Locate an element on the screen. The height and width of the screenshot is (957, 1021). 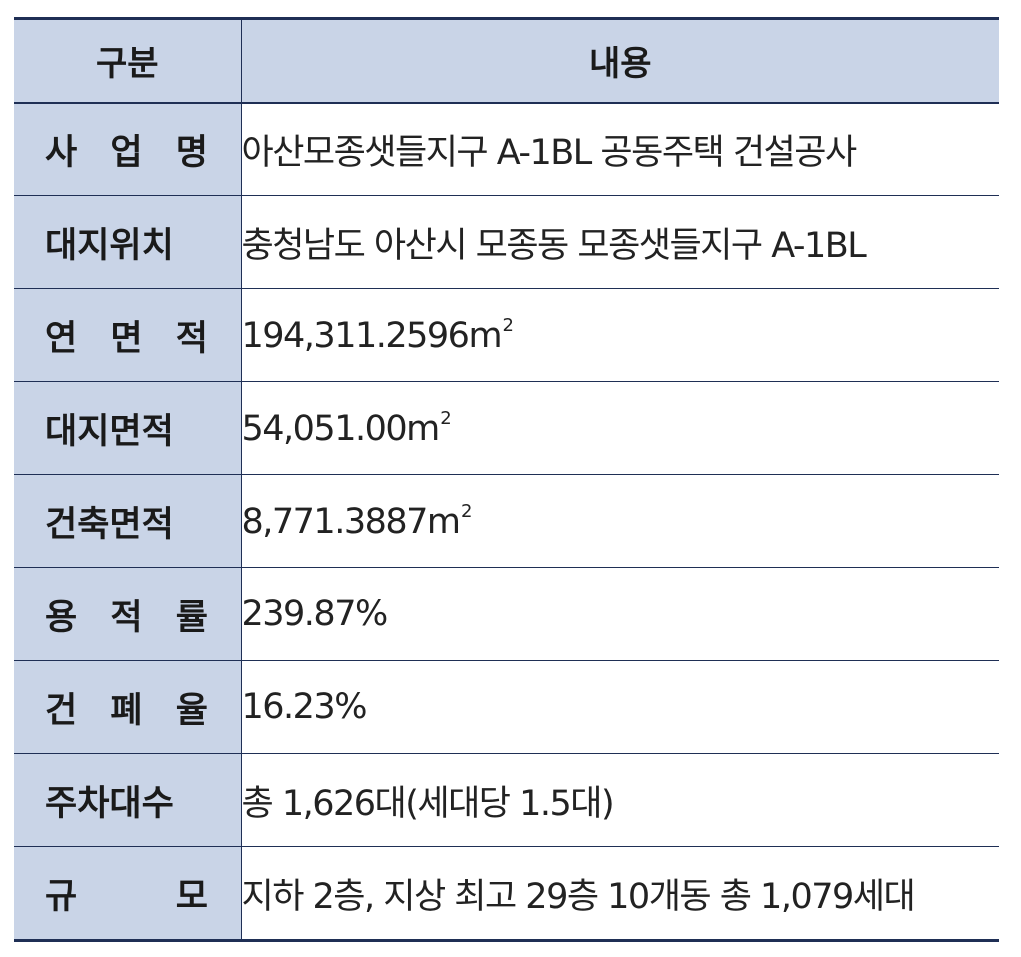
table-row: 대지위치 충청남도 아산시 모종동 모종샛들지구 A-1BL is located at coordinates (506, 242).